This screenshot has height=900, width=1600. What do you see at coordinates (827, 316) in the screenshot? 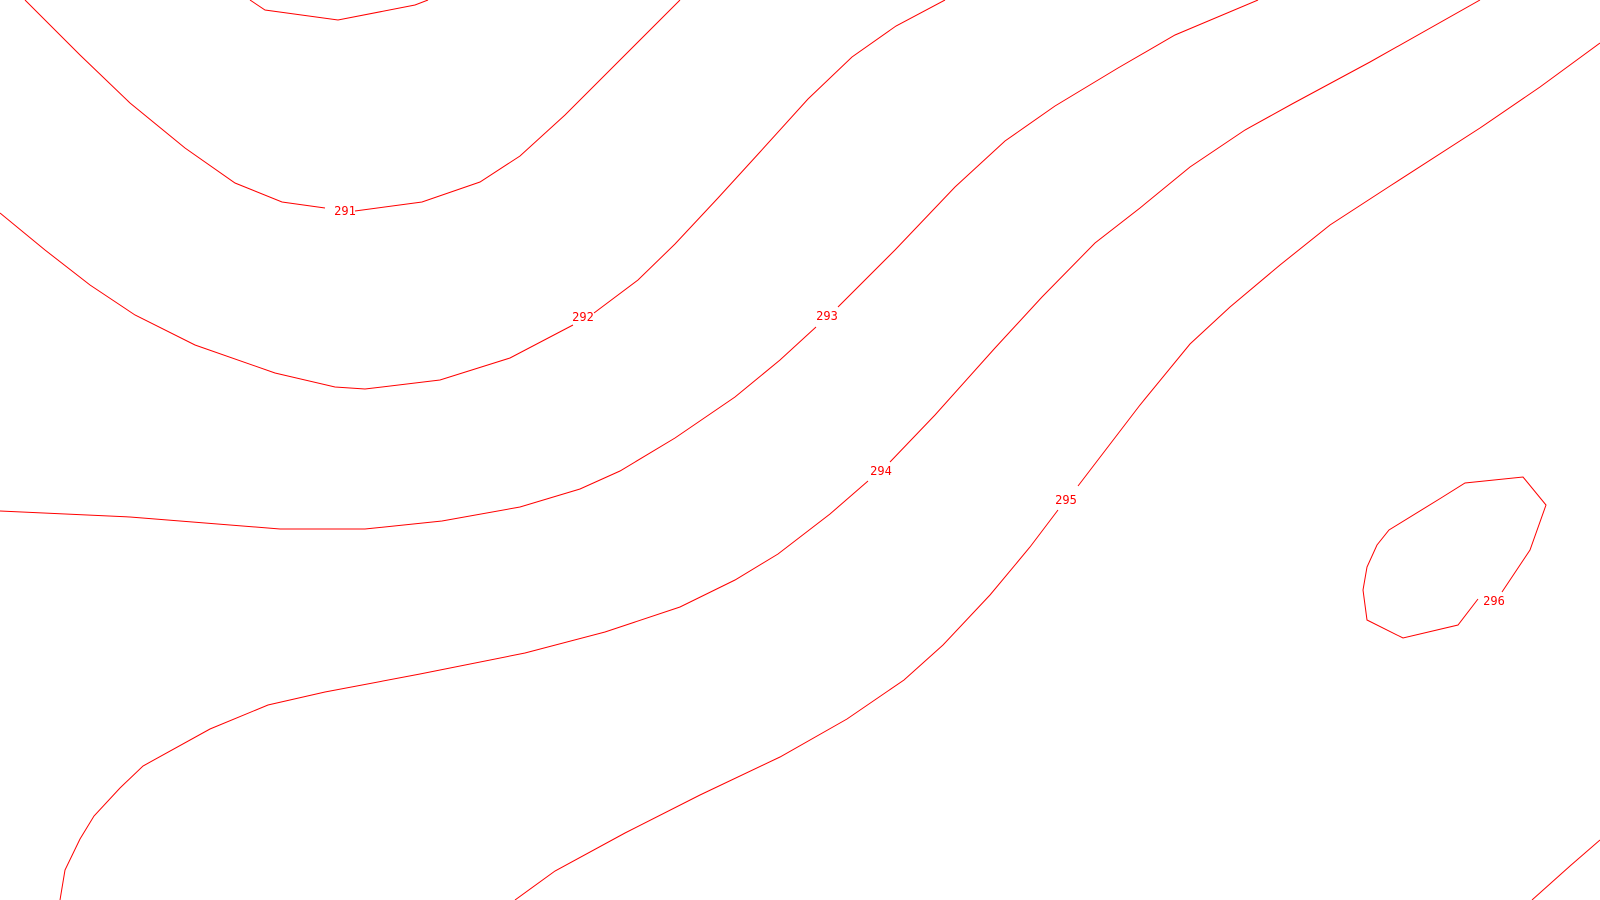
I see `contour-label-293: 293` at bounding box center [827, 316].